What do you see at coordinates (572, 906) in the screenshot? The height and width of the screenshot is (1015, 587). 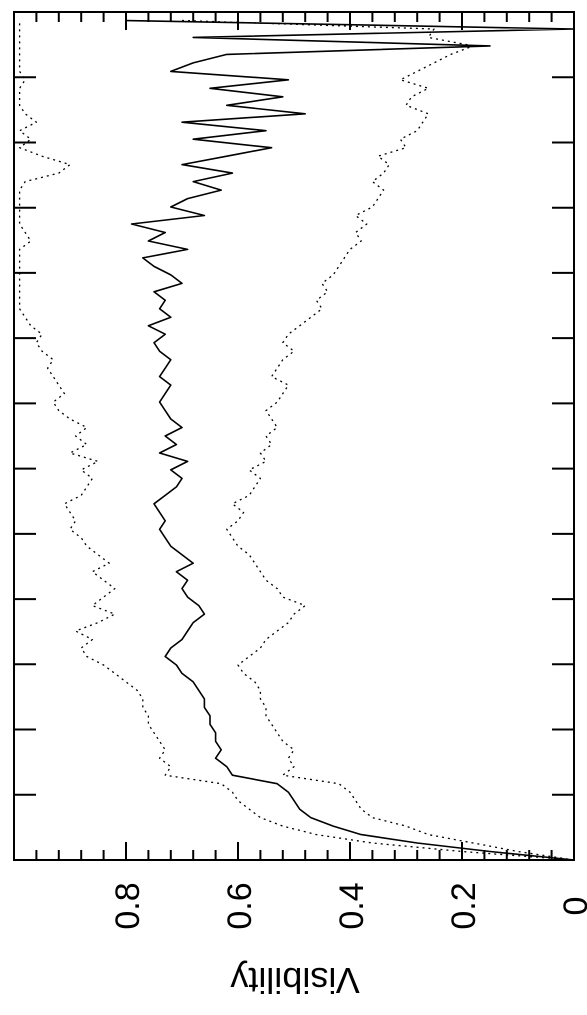 I see `y-tick-label: 0` at bounding box center [572, 906].